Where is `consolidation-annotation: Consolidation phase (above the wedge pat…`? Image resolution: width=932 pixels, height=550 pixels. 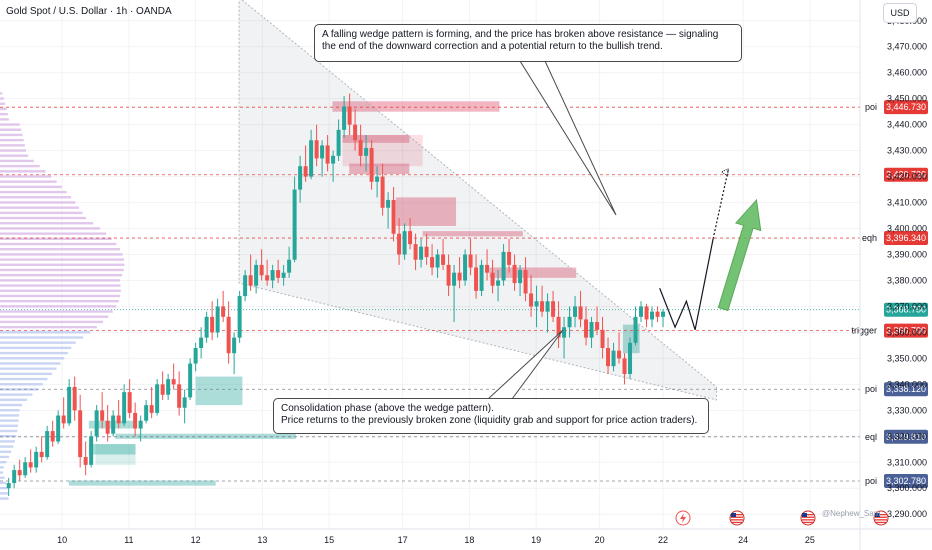
consolidation-annotation: Consolidation phase (above the wedge pat… is located at coordinates (491, 416).